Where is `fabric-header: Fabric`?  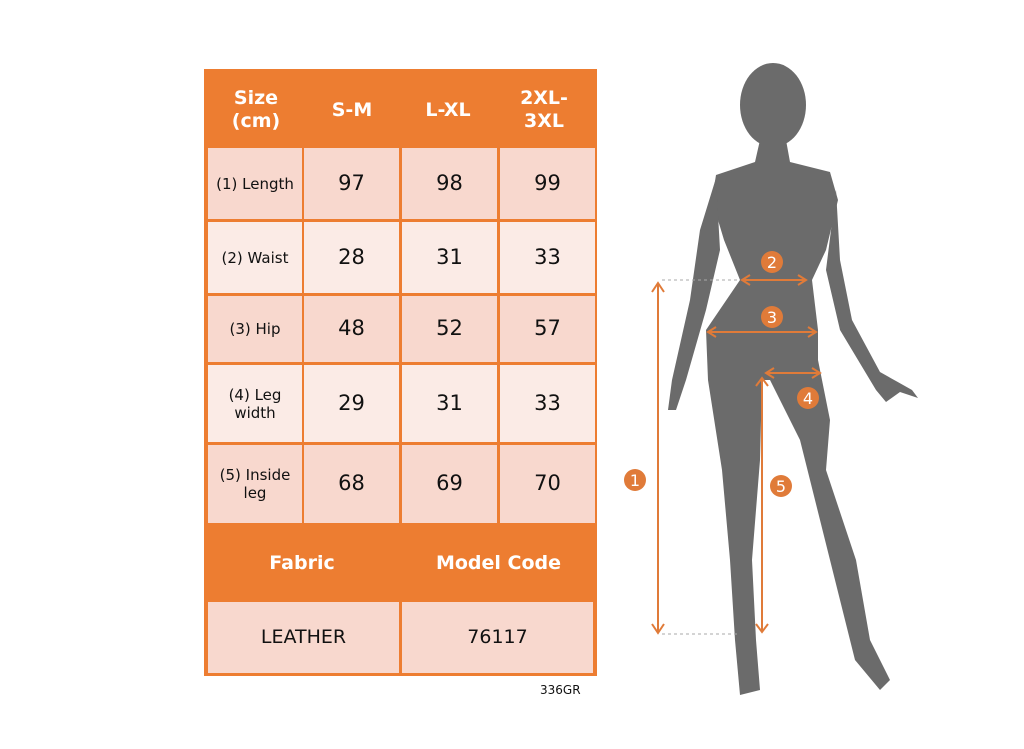
fabric-header: Fabric is located at coordinates (302, 562).